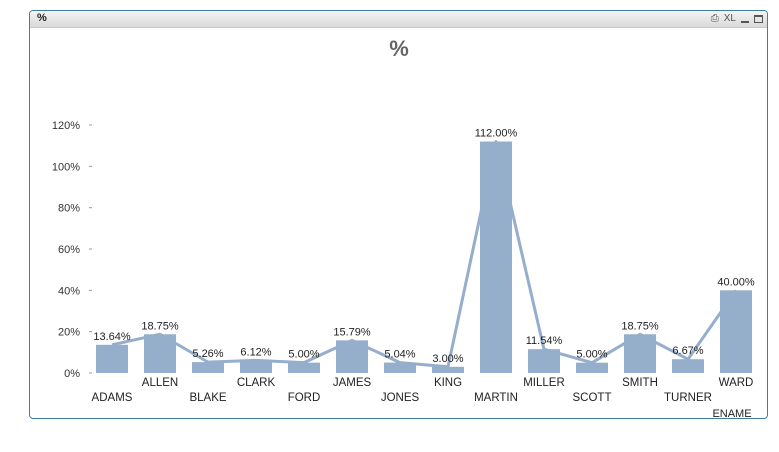  I want to click on y-axis: 0% 20% 40% 60% 80% 100% 120%, so click(72, 250).